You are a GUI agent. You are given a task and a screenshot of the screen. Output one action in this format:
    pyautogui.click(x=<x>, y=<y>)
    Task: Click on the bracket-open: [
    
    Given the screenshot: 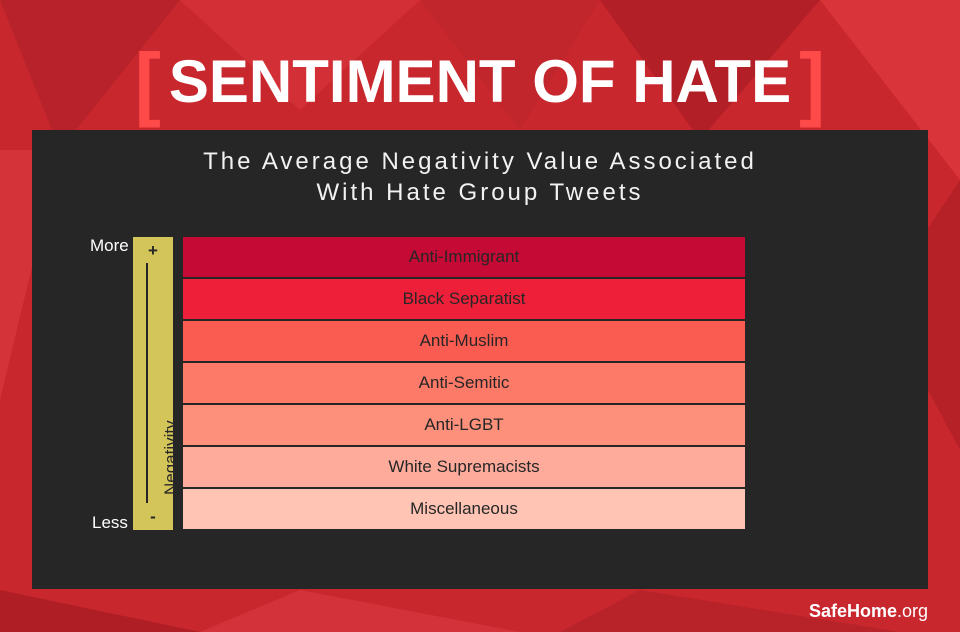 What is the action you would take?
    pyautogui.click(x=147, y=82)
    